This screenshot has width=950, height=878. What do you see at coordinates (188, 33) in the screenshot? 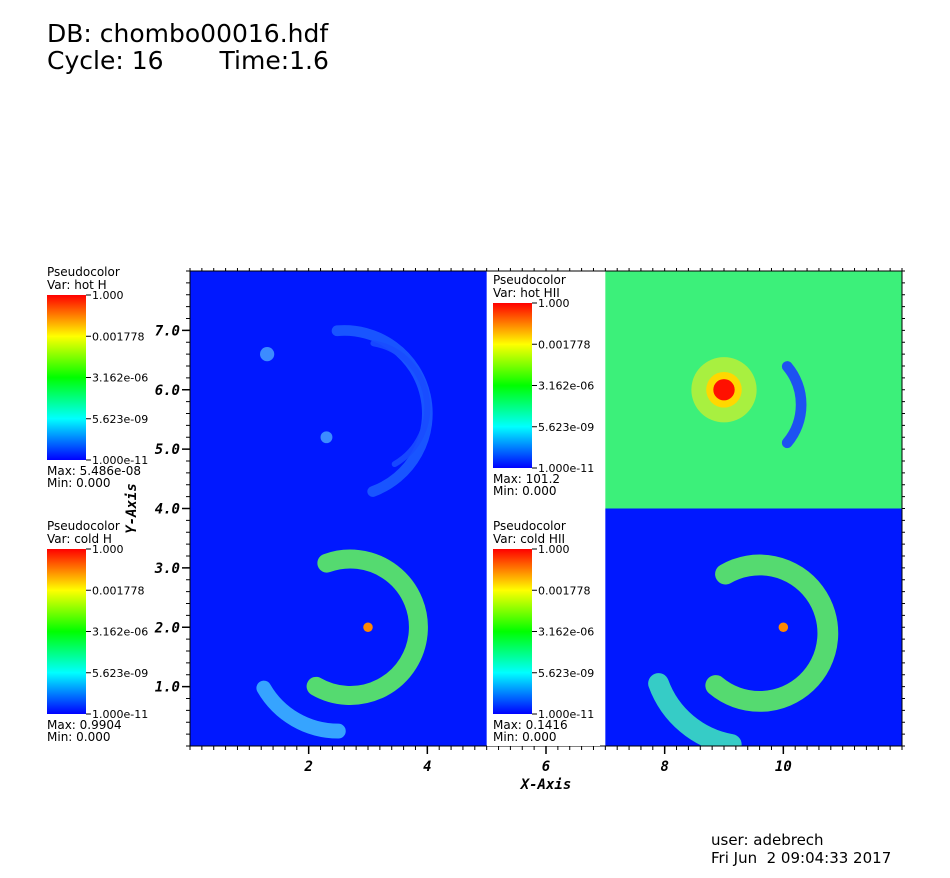
I see `database-title: DB: chombo00016.hdf` at bounding box center [188, 33].